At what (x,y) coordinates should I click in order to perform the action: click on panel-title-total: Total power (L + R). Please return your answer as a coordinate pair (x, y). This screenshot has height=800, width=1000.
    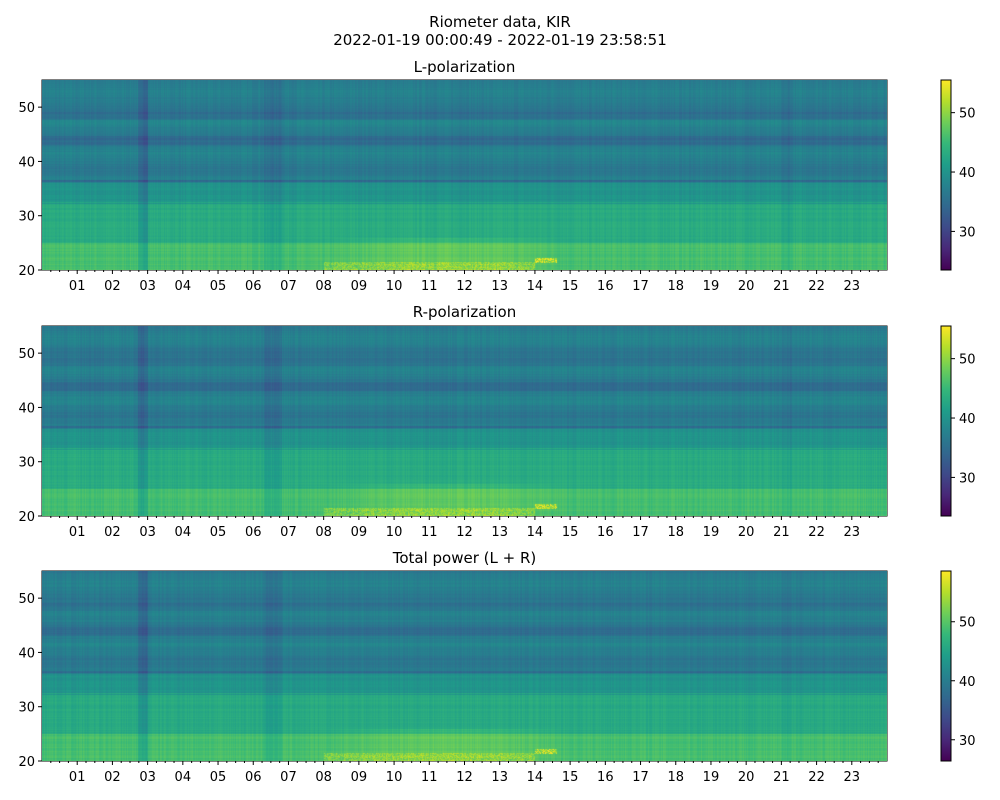
    Looking at the image, I should click on (464, 558).